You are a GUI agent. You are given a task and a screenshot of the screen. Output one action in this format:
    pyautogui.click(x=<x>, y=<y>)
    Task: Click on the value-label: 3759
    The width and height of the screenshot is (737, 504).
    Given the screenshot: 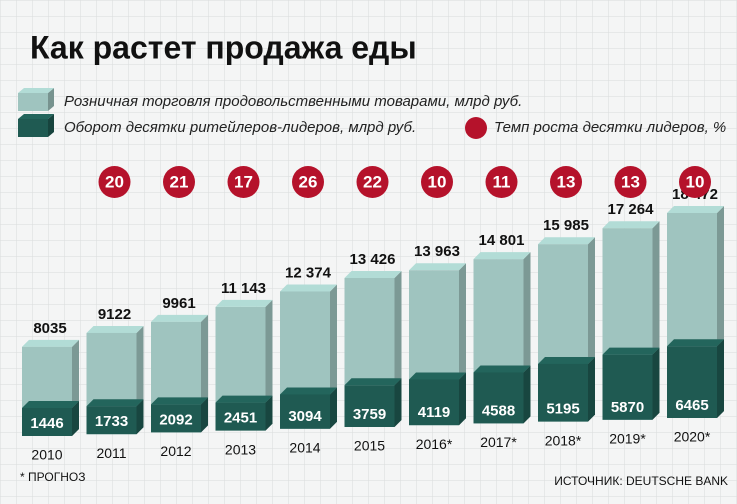 What is the action you would take?
    pyautogui.click(x=369, y=414)
    